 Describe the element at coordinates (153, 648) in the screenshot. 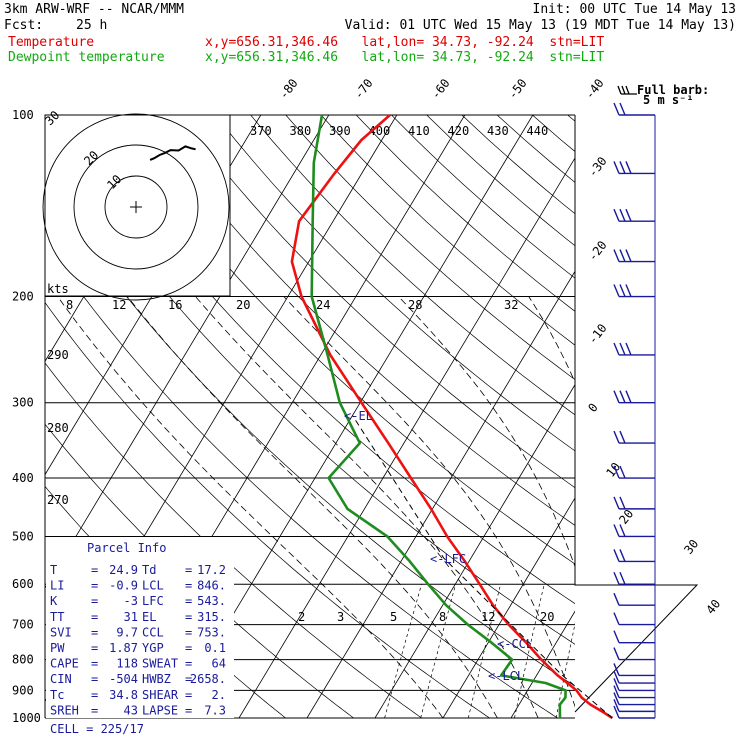

I see `parcel-info-key: YGP` at that location.